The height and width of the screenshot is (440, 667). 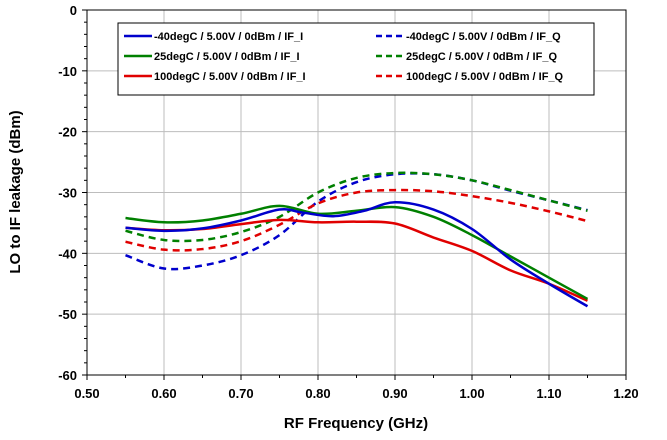 I want to click on x-tick-label: 0.50, so click(x=86, y=393).